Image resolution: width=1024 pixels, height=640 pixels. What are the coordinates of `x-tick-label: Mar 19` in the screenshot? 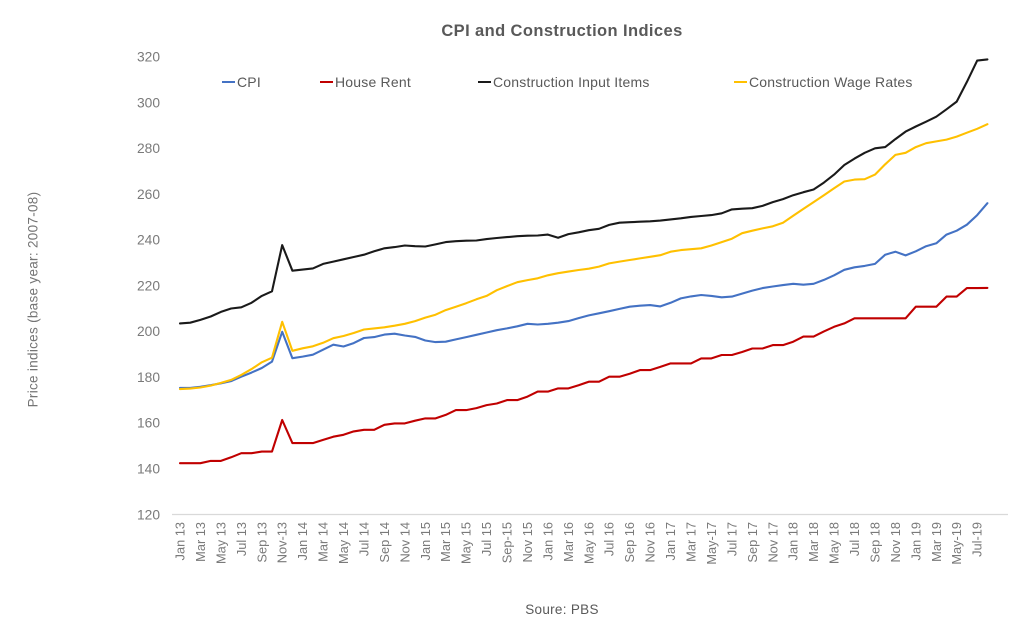 It's located at (936, 542).